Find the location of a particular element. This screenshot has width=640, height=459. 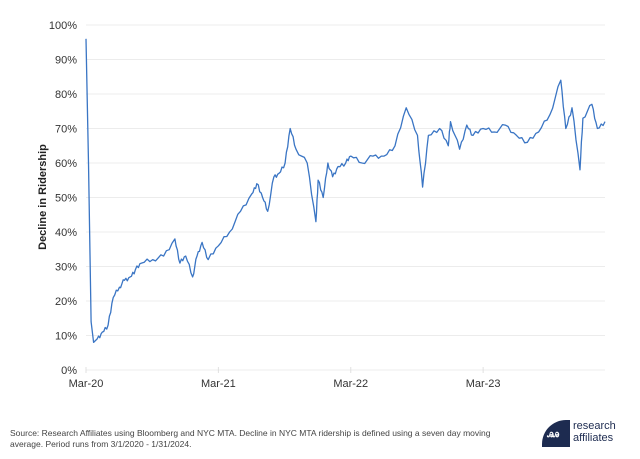

y-tick-label: 70% is located at coordinates (66, 130).